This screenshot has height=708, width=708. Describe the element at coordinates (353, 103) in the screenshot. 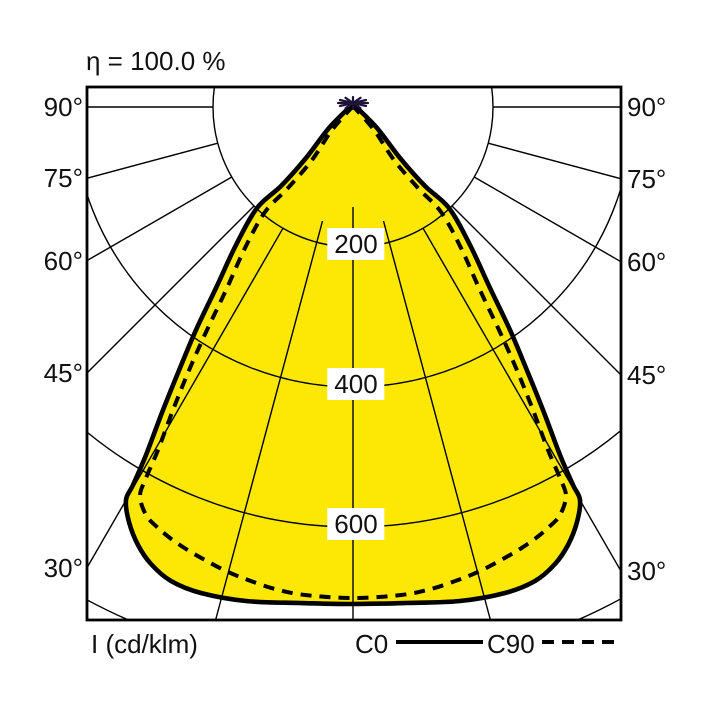

I see `origin-star-icon` at that location.